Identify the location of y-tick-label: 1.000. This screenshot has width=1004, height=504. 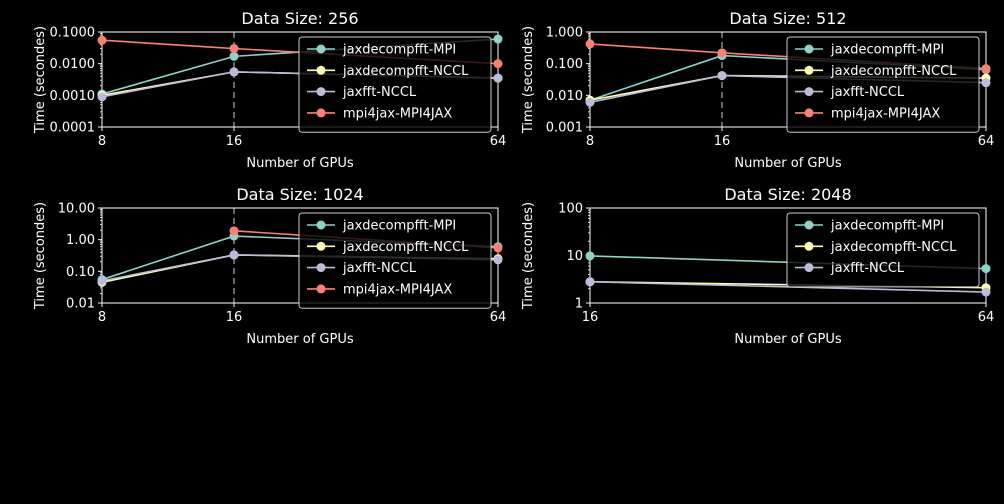
(564, 33).